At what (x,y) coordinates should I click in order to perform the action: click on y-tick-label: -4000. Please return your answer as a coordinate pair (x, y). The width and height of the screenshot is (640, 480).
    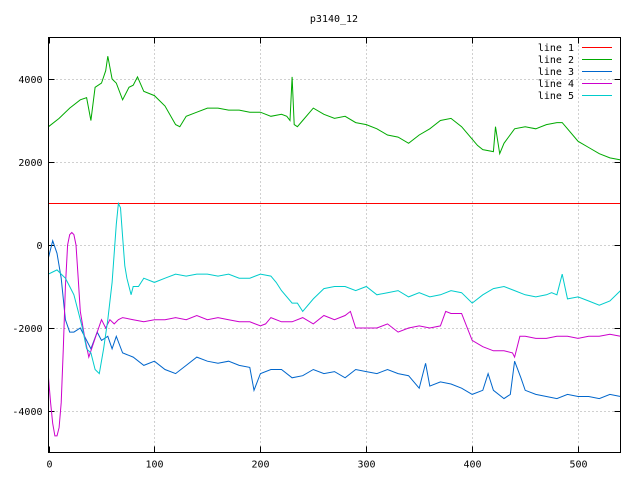
    Looking at the image, I should click on (27, 412).